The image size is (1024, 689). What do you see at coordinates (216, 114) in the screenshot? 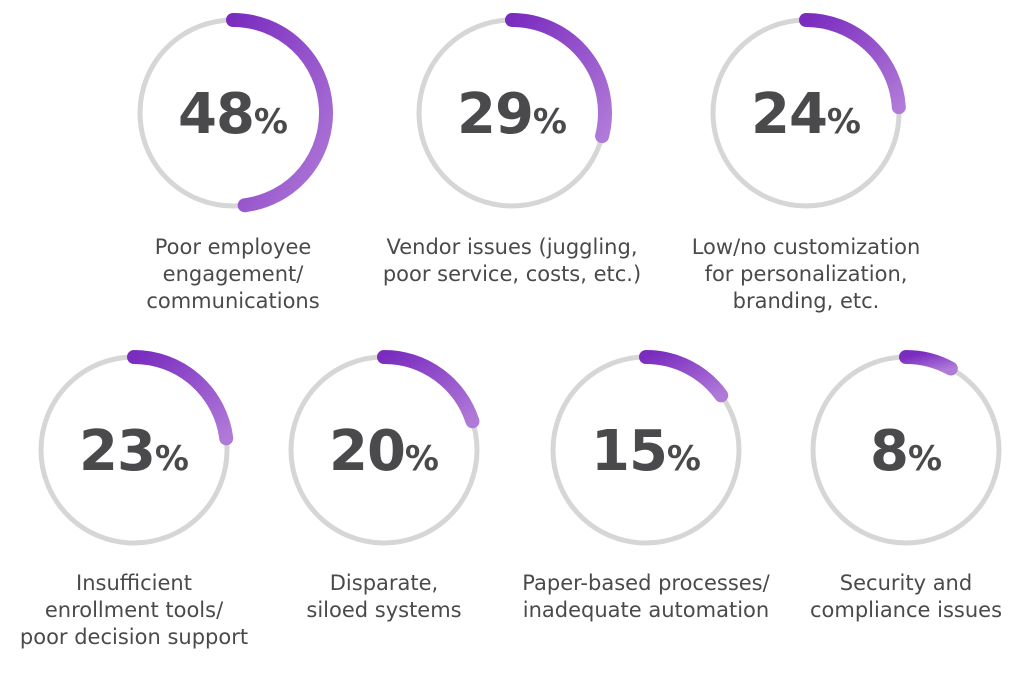
I see `donut-value-number: 48` at bounding box center [216, 114].